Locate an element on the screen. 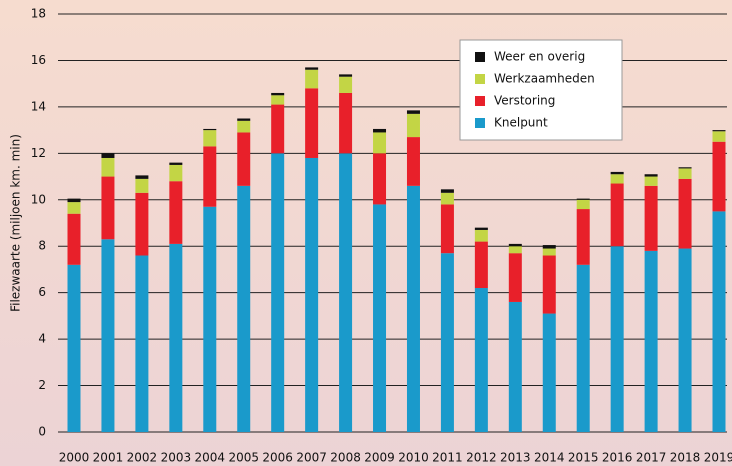 This screenshot has height=466, width=732. legend-label: Weer en overig is located at coordinates (539, 57).